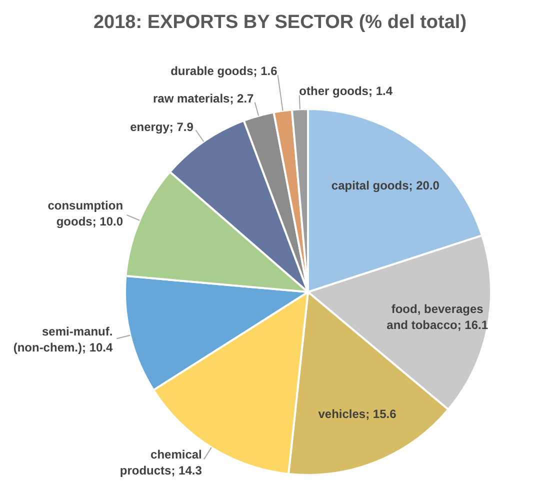 This screenshot has width=540, height=499. I want to click on chart-title: 2018: EXPORTS BY SECTOR (% del total), so click(280, 22).